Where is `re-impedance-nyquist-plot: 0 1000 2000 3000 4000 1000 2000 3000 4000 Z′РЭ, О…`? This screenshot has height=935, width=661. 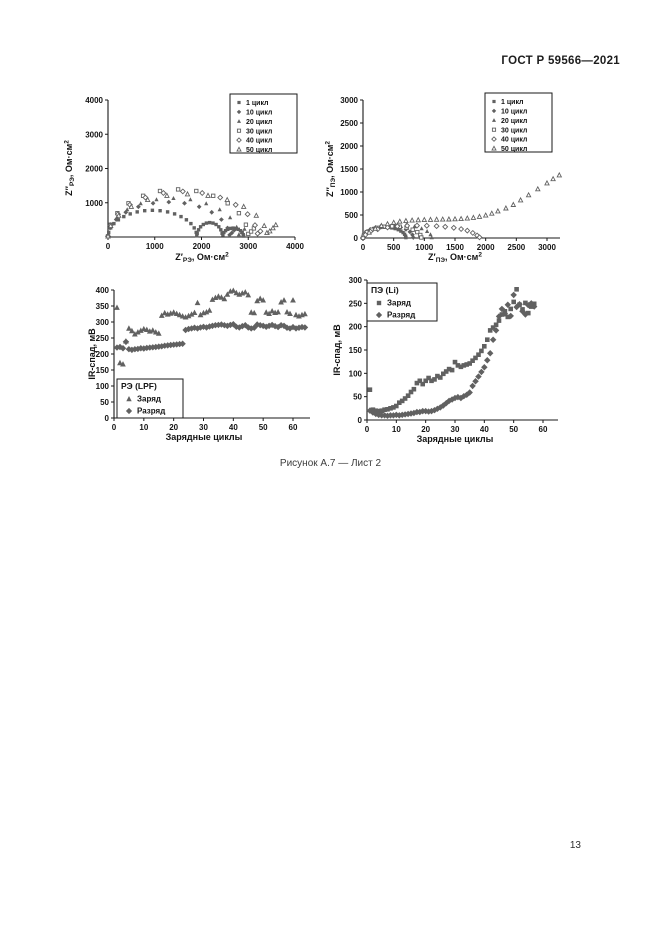
re-impedance-nyquist-plot: 0 1000 2000 3000 4000 1000 2000 3000 4000 Z′РЭ, О… is located at coordinates (184, 178).